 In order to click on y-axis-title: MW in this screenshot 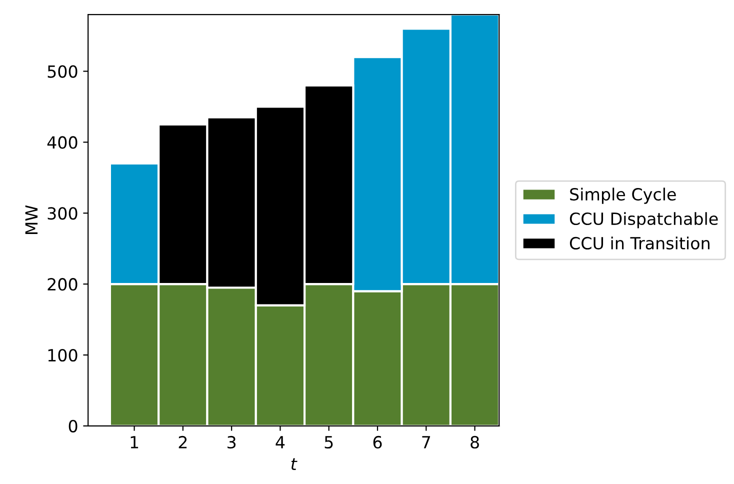, I will do `click(31, 219)`.